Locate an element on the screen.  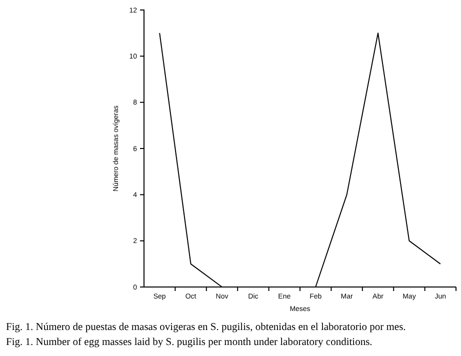
caption: Fig. 1. Número de puestas de masas ovigeras en S. pugilis, obtenidas en el laboratorio por mes. is located at coordinates (206, 327).